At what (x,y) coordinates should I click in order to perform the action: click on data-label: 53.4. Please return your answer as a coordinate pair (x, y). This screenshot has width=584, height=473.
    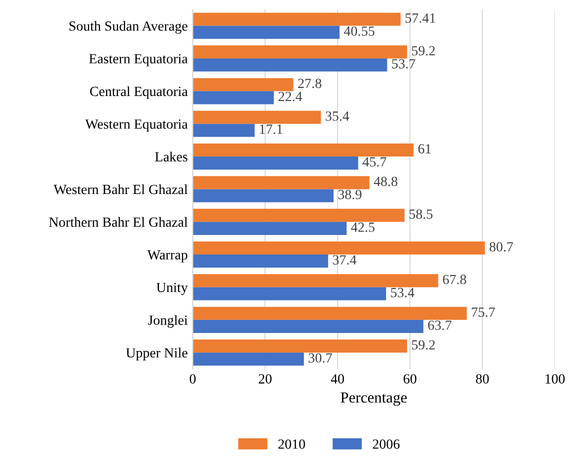
    Looking at the image, I should click on (402, 293).